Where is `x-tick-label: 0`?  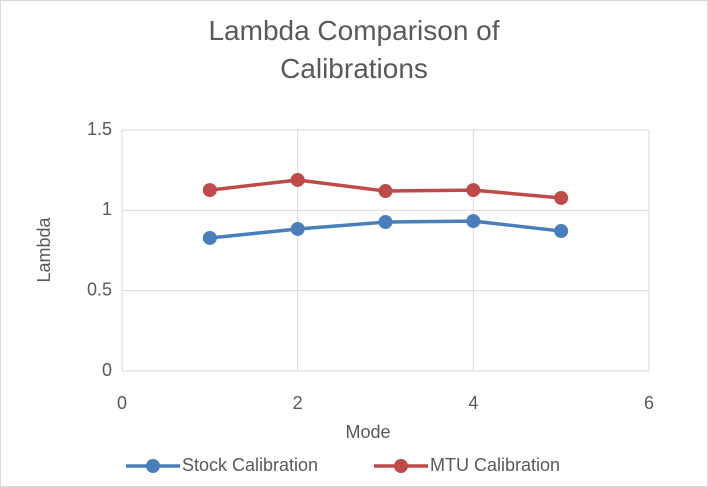
x-tick-label: 0 is located at coordinates (122, 403).